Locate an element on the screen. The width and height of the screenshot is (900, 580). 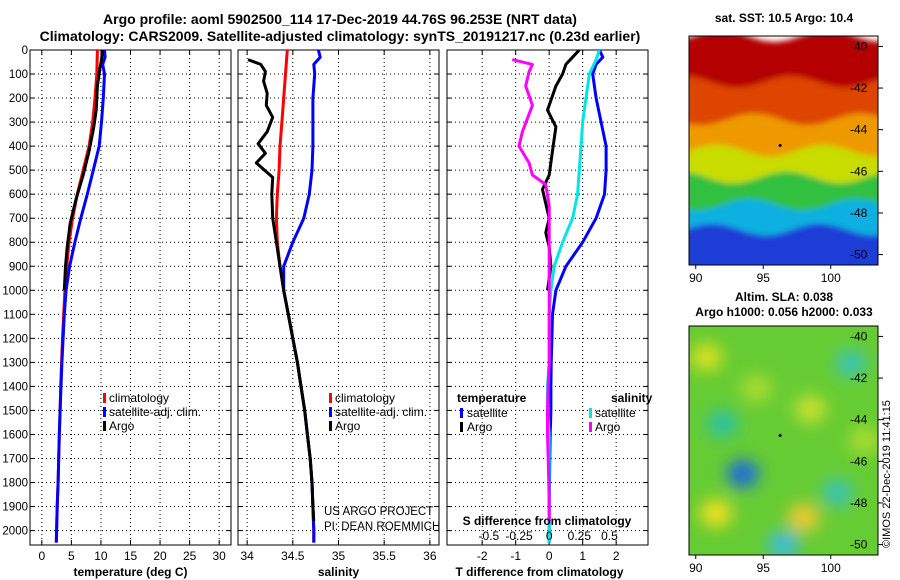
y-tick-label: 1400 is located at coordinates (15, 387).